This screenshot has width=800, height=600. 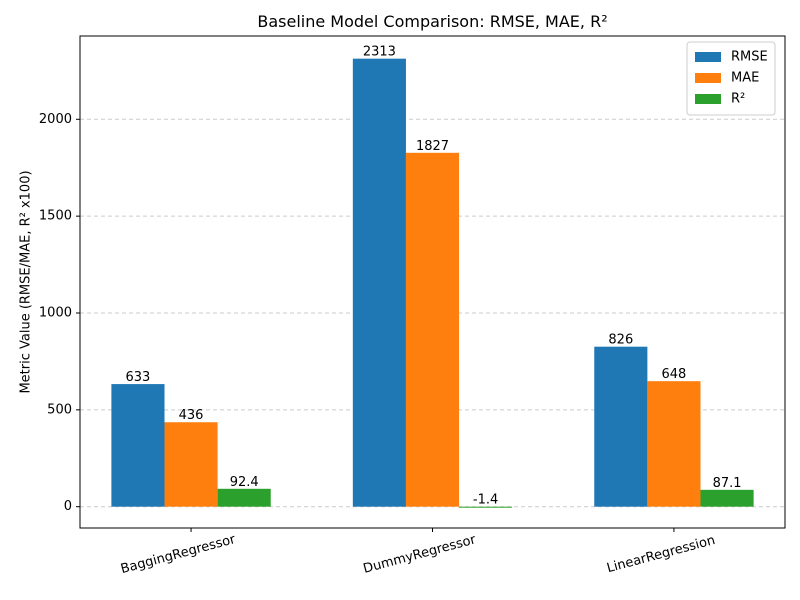 What do you see at coordinates (55, 216) in the screenshot?
I see `y-tick-label: 1500` at bounding box center [55, 216].